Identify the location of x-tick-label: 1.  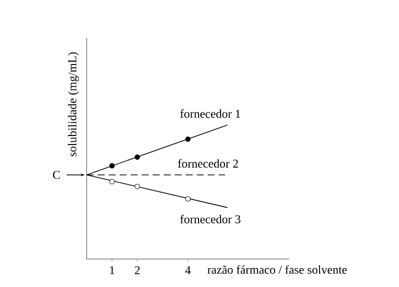
(112, 270).